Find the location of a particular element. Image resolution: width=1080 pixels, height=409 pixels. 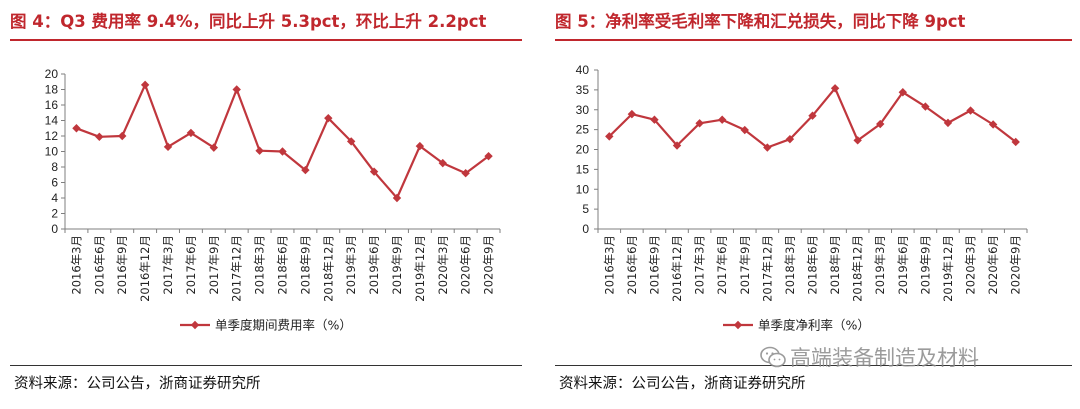

y-tick-label: 30 is located at coordinates (583, 110).